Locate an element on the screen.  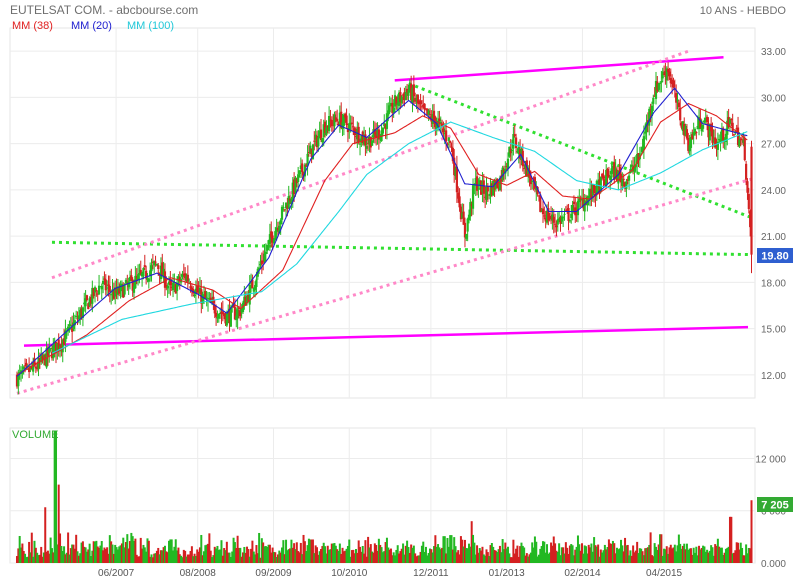
price-tick-label: 12.00 is located at coordinates (773, 376).